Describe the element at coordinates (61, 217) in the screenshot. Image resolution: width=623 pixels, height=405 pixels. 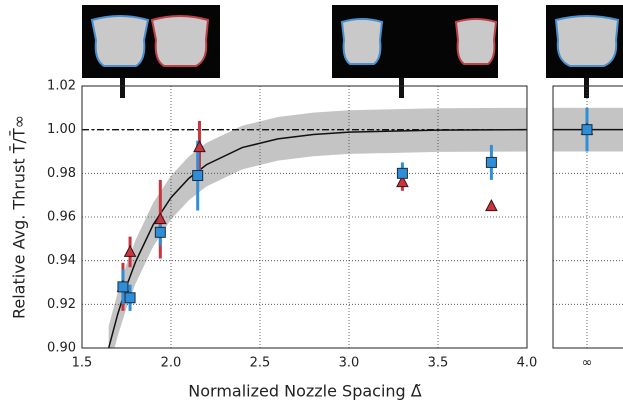
I see `y-tick-label: 0.96` at that location.